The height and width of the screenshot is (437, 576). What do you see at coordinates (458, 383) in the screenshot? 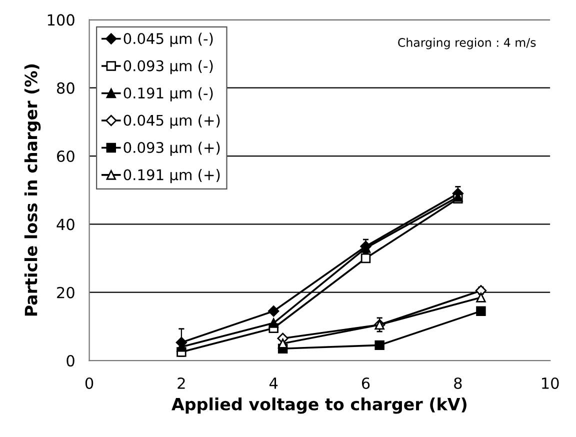
I see `x-tick-label: 8` at bounding box center [458, 383].